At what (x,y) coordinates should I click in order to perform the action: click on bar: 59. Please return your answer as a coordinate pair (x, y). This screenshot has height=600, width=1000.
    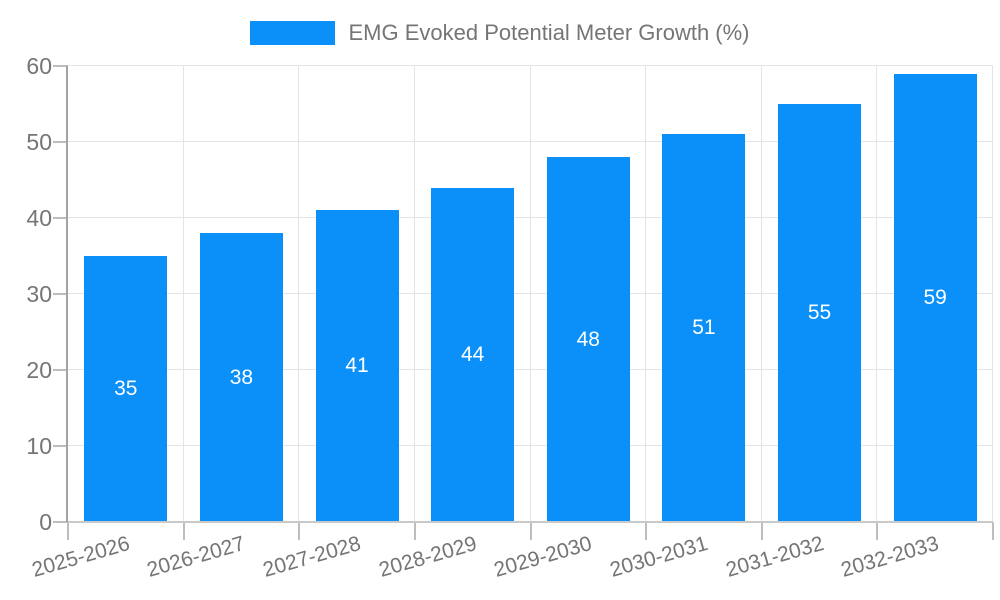
    Looking at the image, I should click on (935, 297).